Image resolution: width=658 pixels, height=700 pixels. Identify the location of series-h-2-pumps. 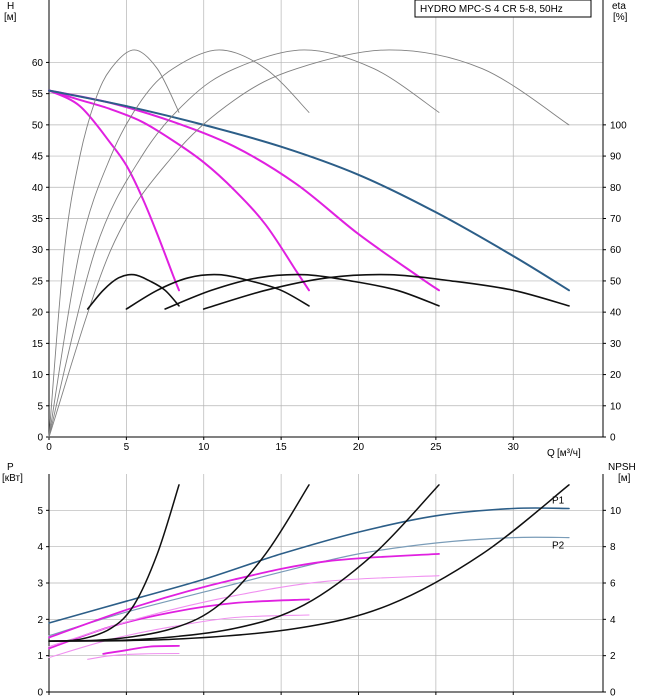
(179, 190).